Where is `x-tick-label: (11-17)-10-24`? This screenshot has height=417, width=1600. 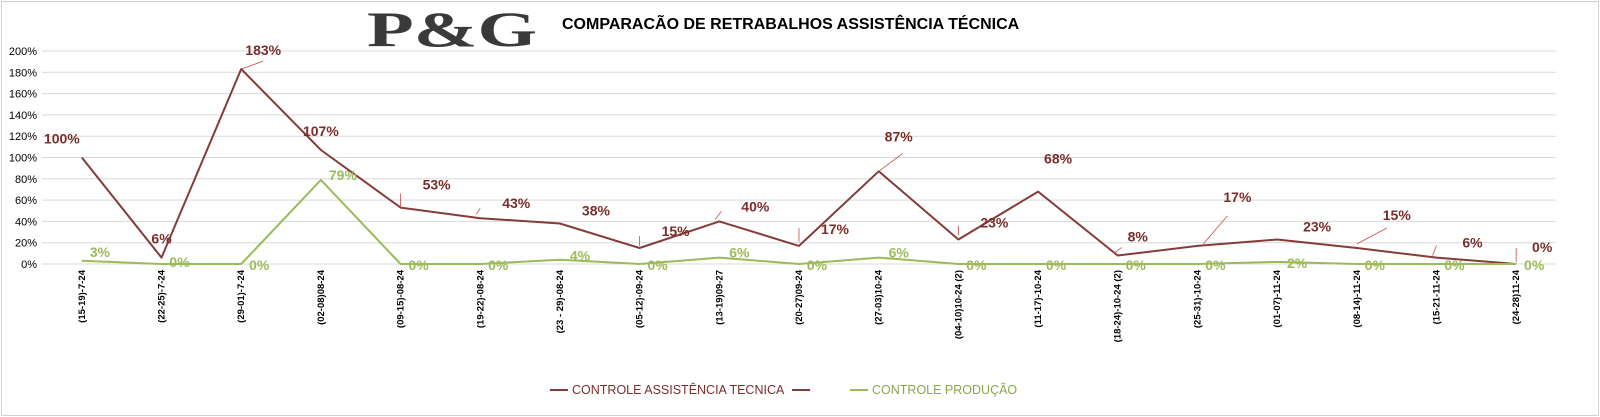 x-tick-label: (11-17)-10-24 is located at coordinates (1038, 298).